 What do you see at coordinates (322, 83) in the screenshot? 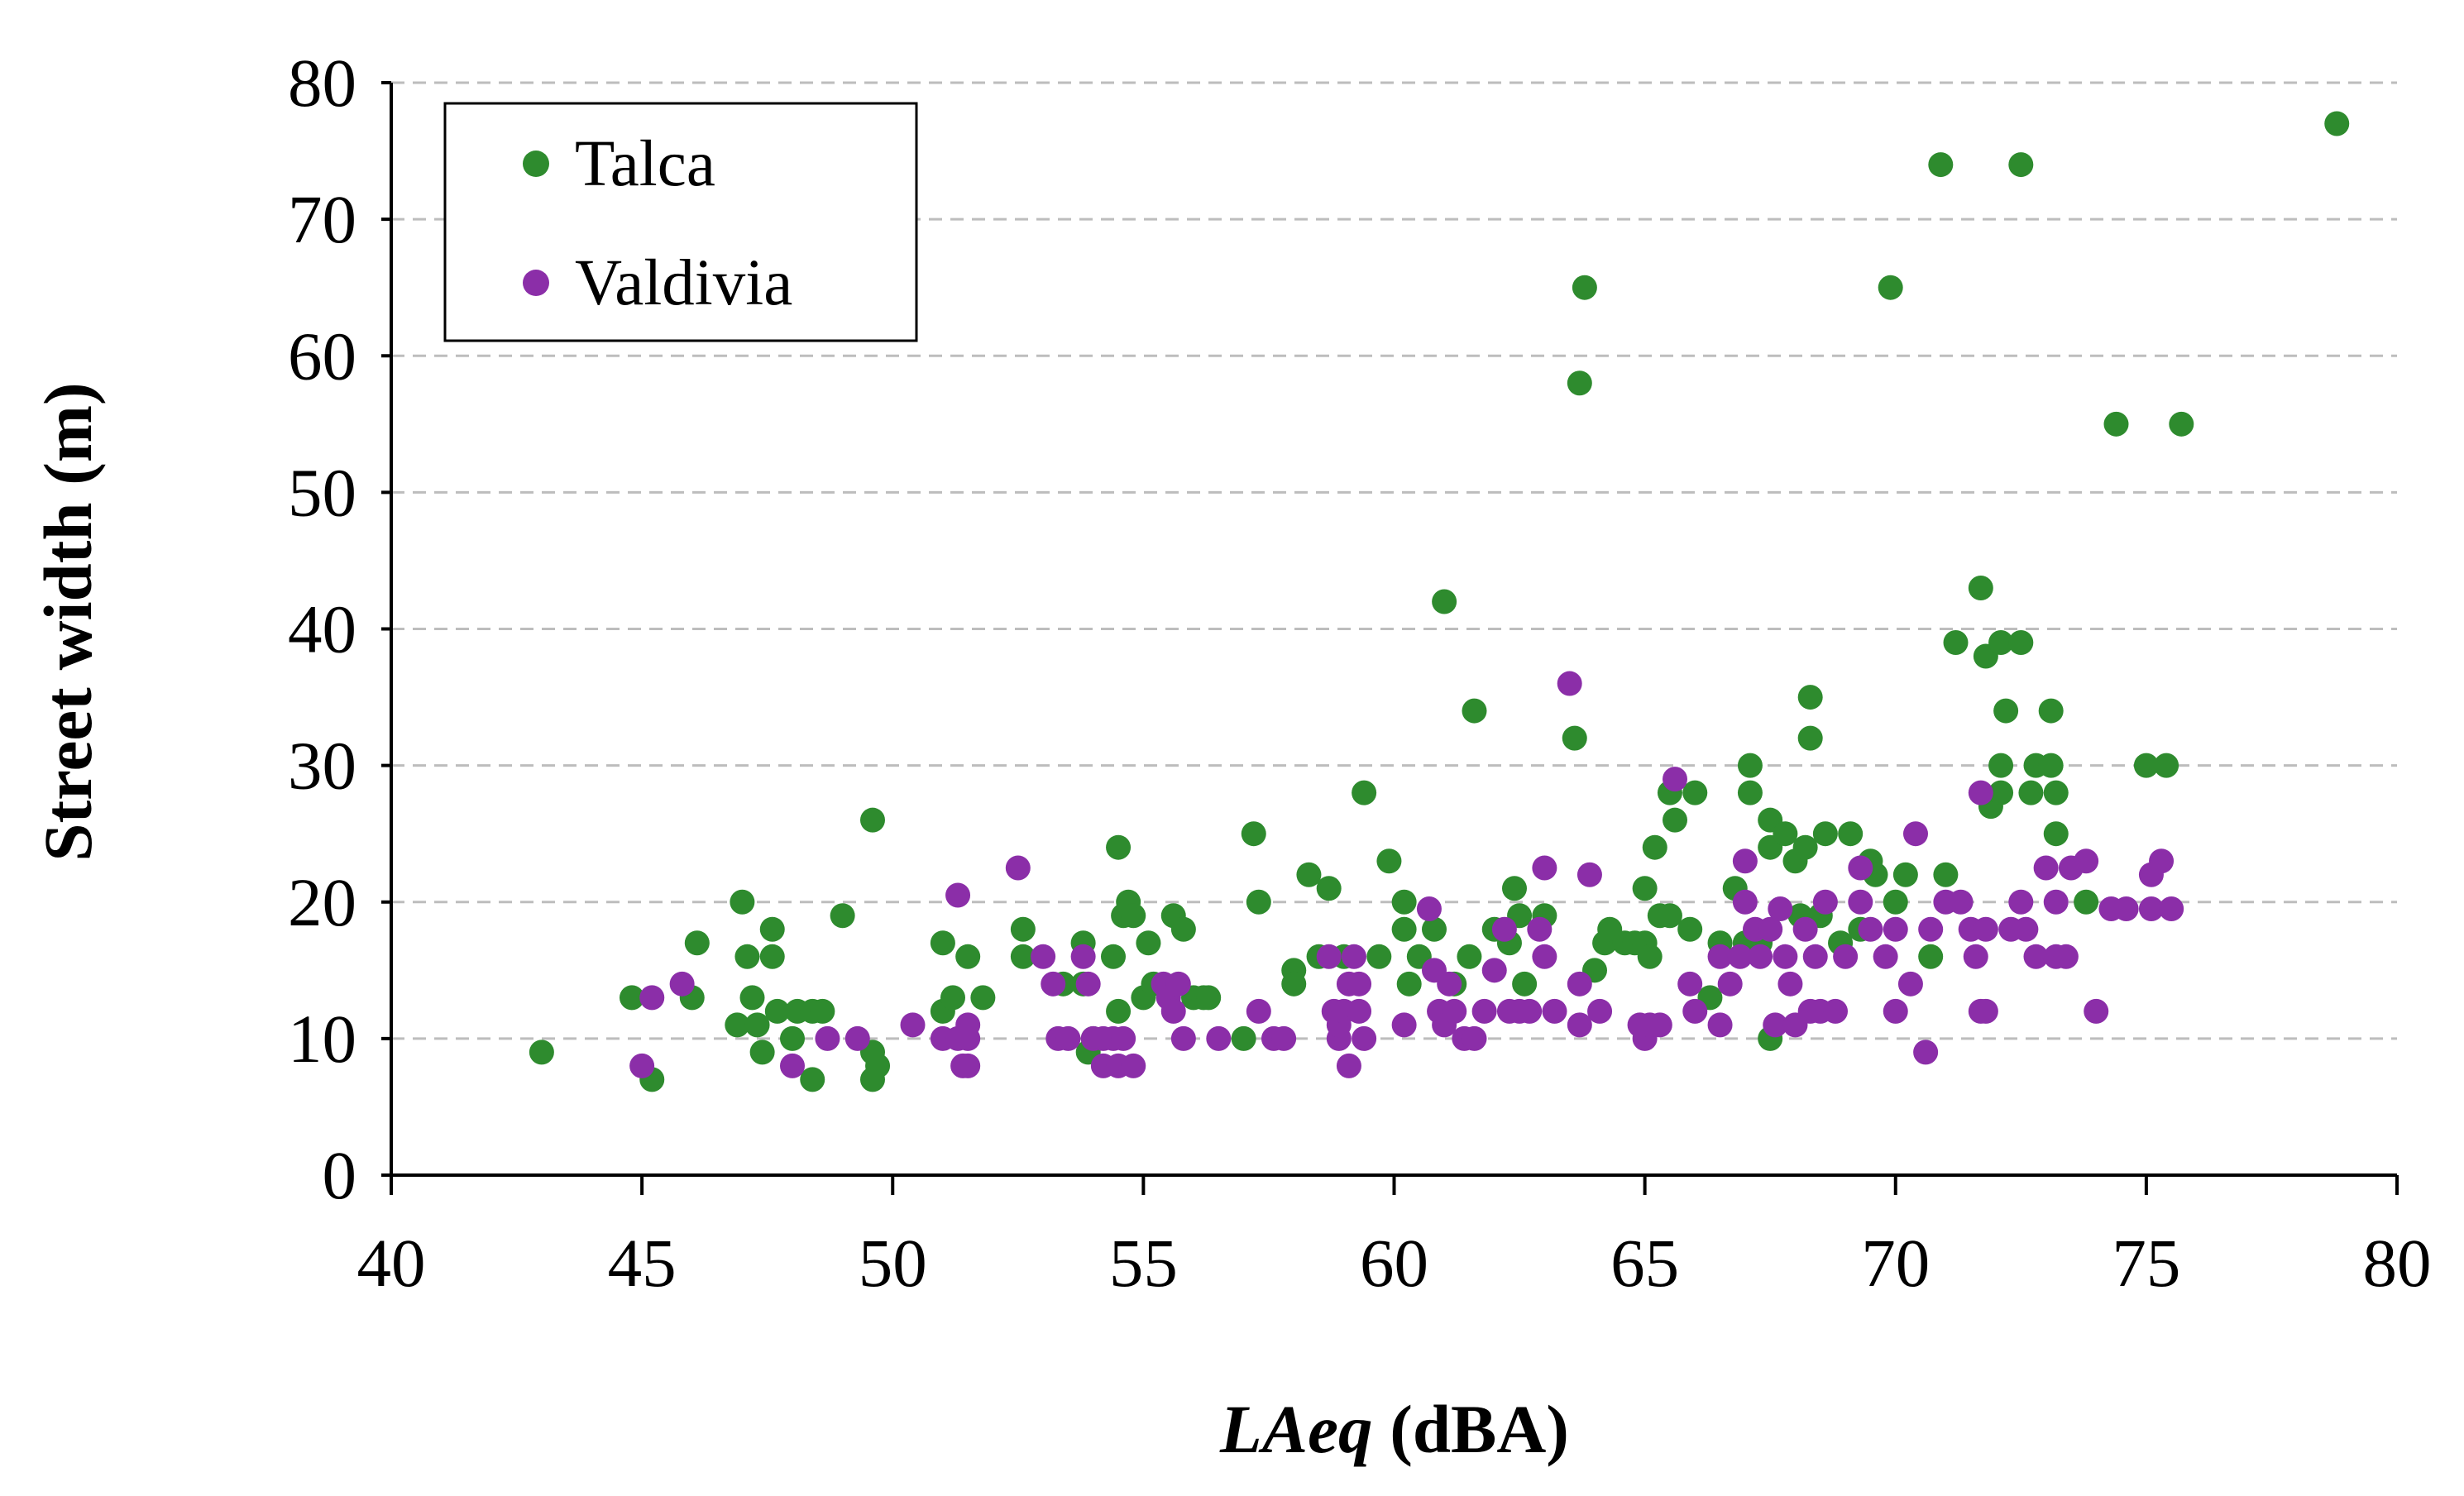
I see `y-tick-label-80: 80` at bounding box center [322, 83].